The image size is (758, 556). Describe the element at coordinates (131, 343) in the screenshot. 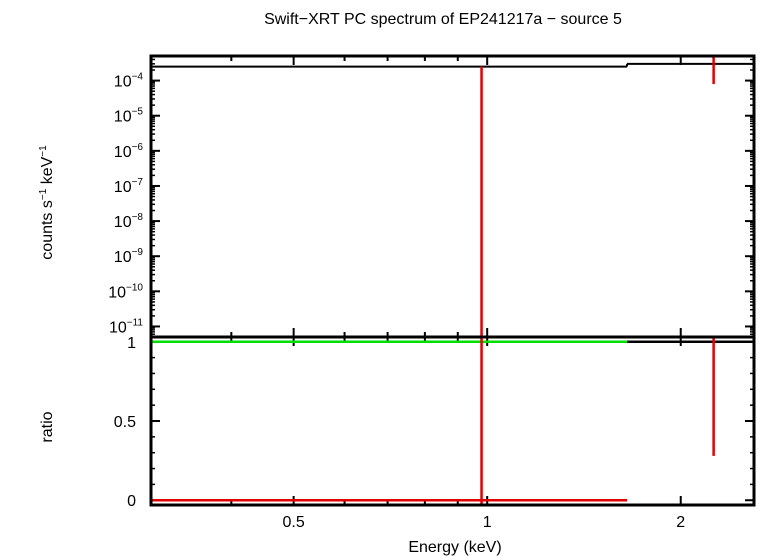

I see `y-tick-label: 1` at that location.